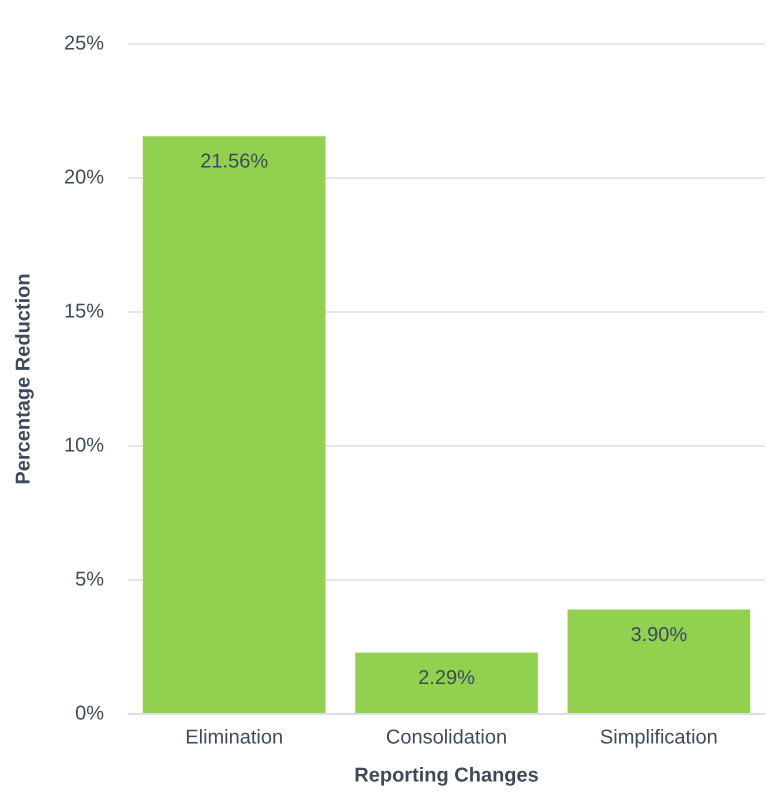  What do you see at coordinates (234, 737) in the screenshot?
I see `x-tick-label: Elimination` at bounding box center [234, 737].